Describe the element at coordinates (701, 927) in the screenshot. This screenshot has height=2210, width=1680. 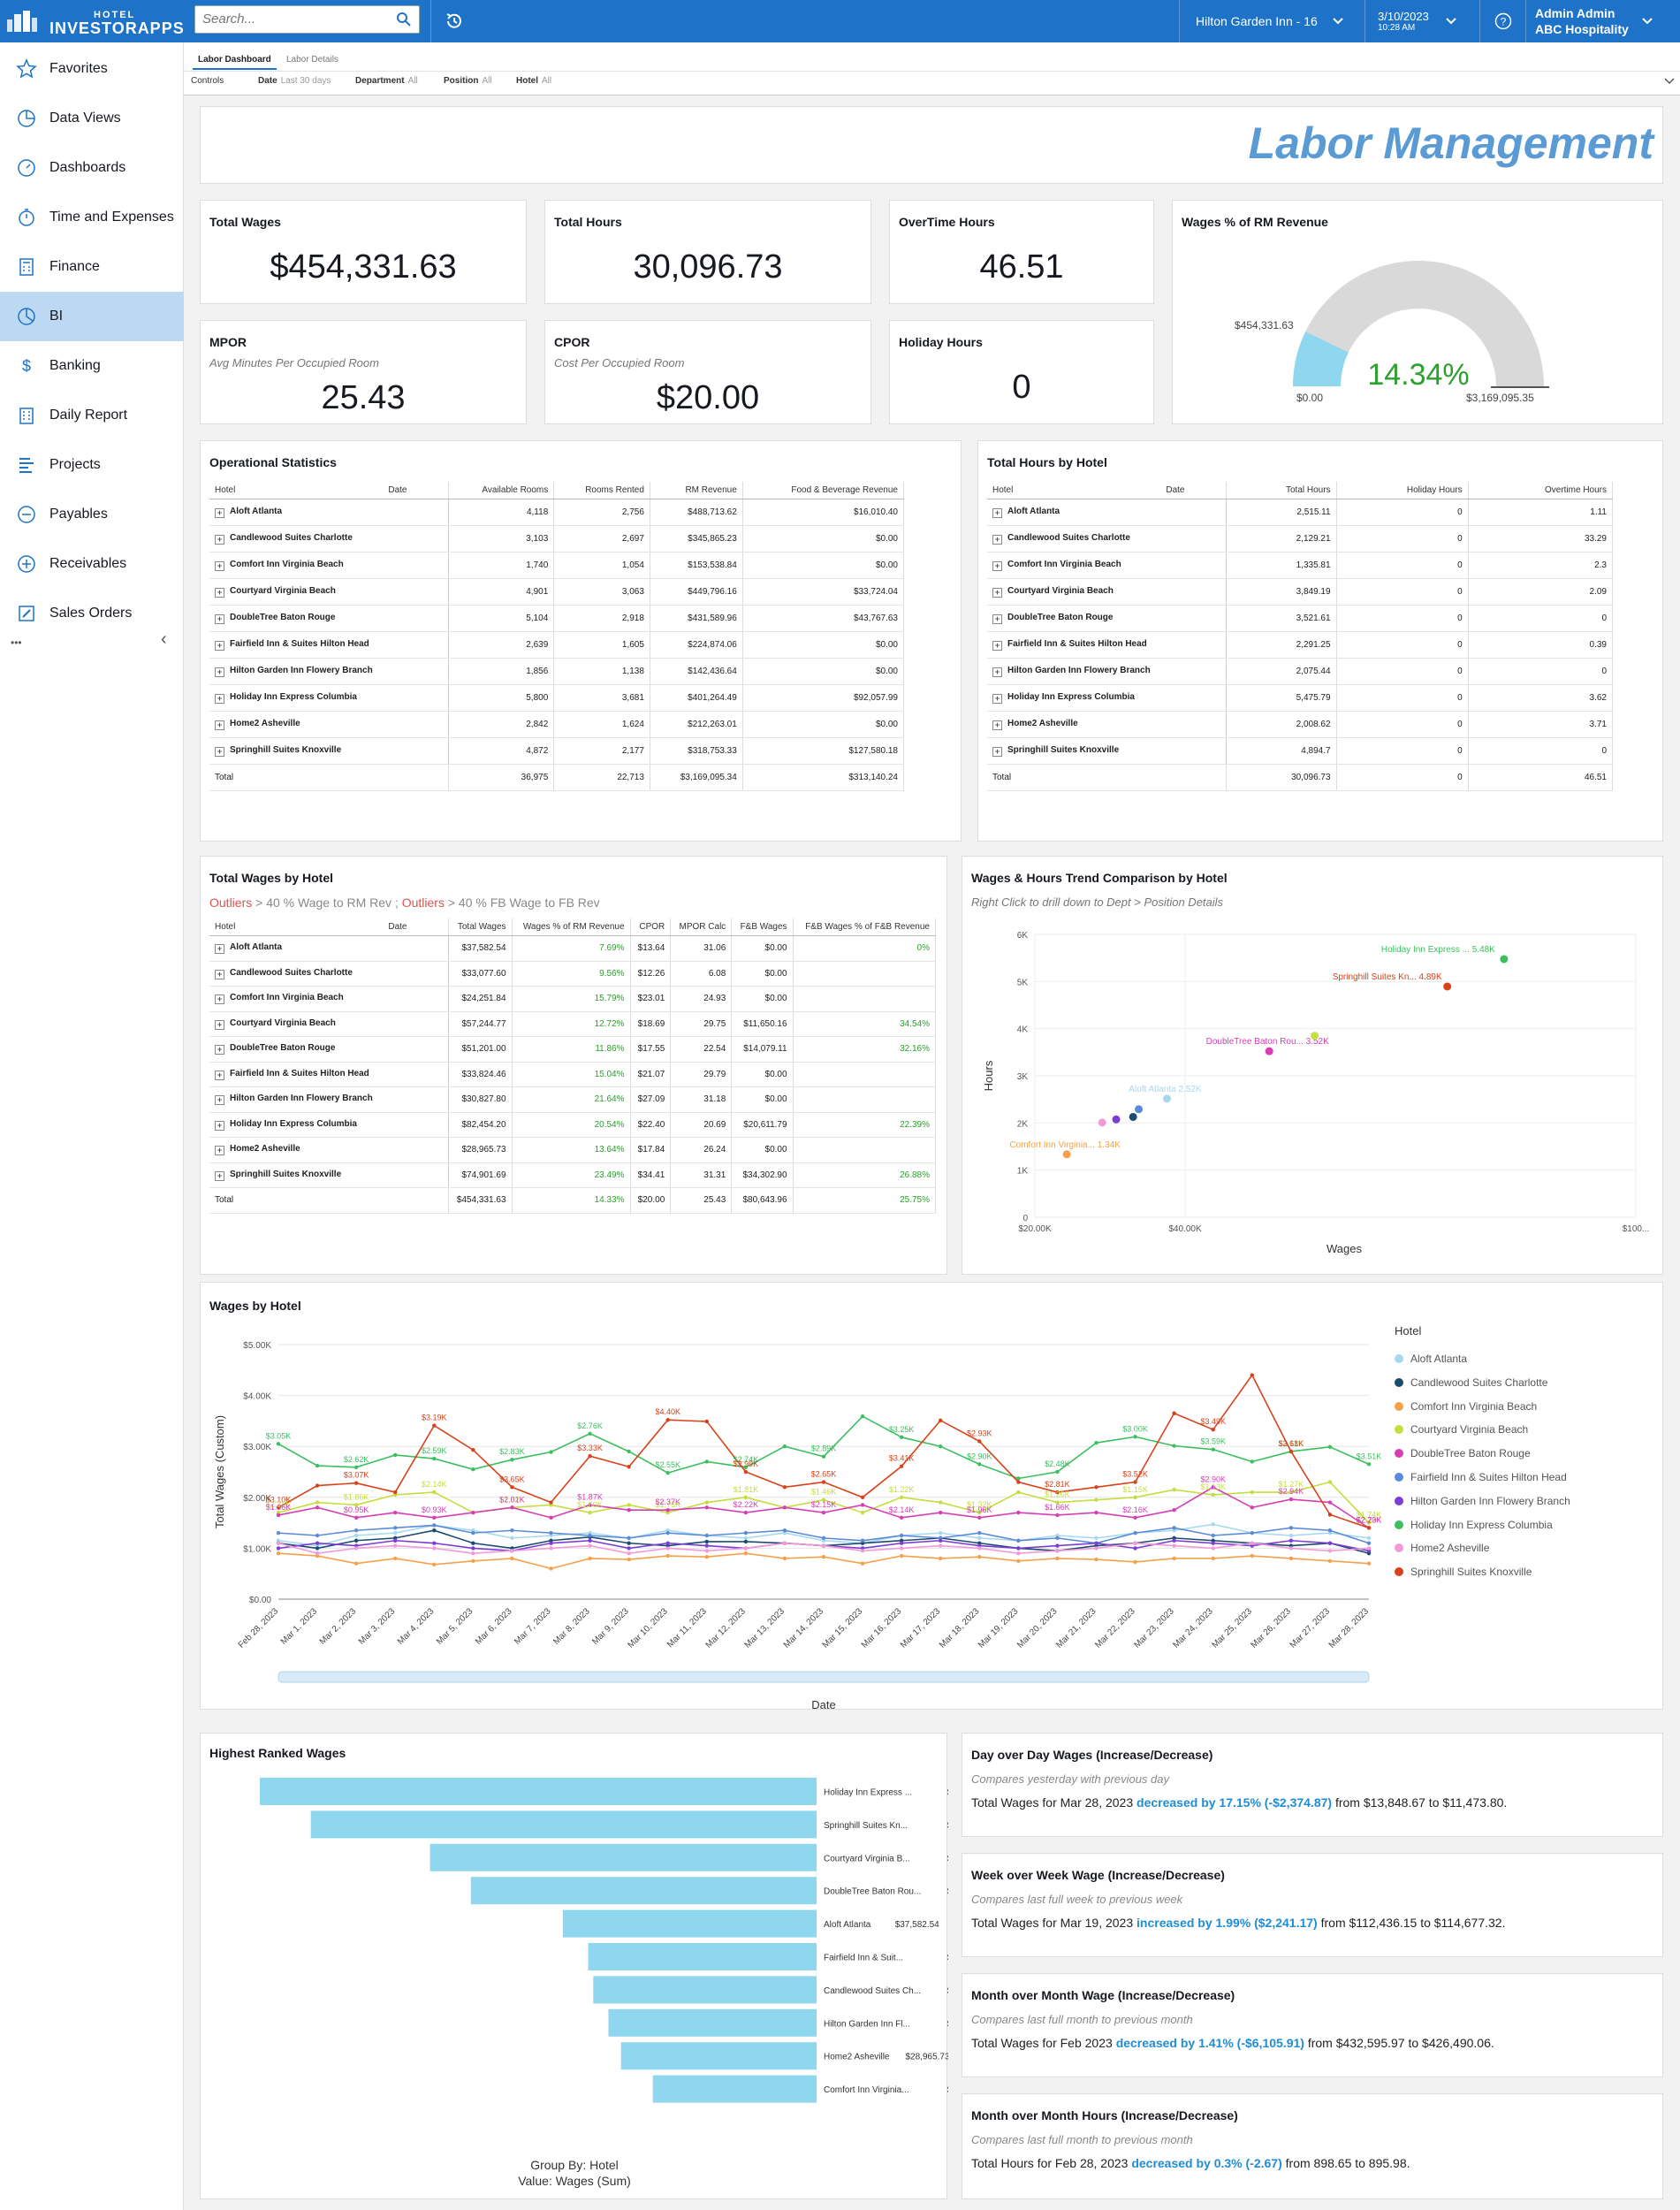
I see `column-header: MPOR Calc` at that location.